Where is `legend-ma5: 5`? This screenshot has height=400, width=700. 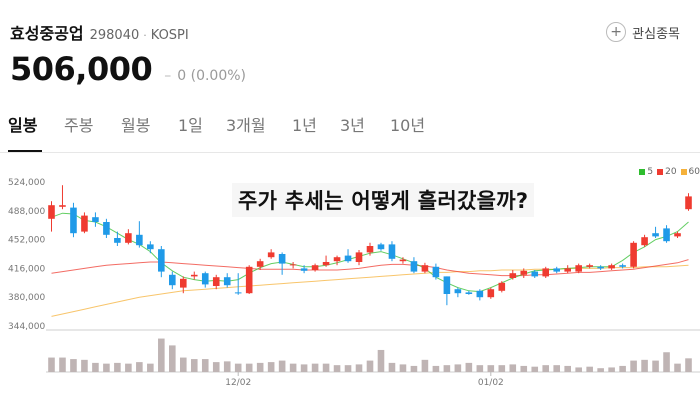 legend-ma5: 5 is located at coordinates (646, 172).